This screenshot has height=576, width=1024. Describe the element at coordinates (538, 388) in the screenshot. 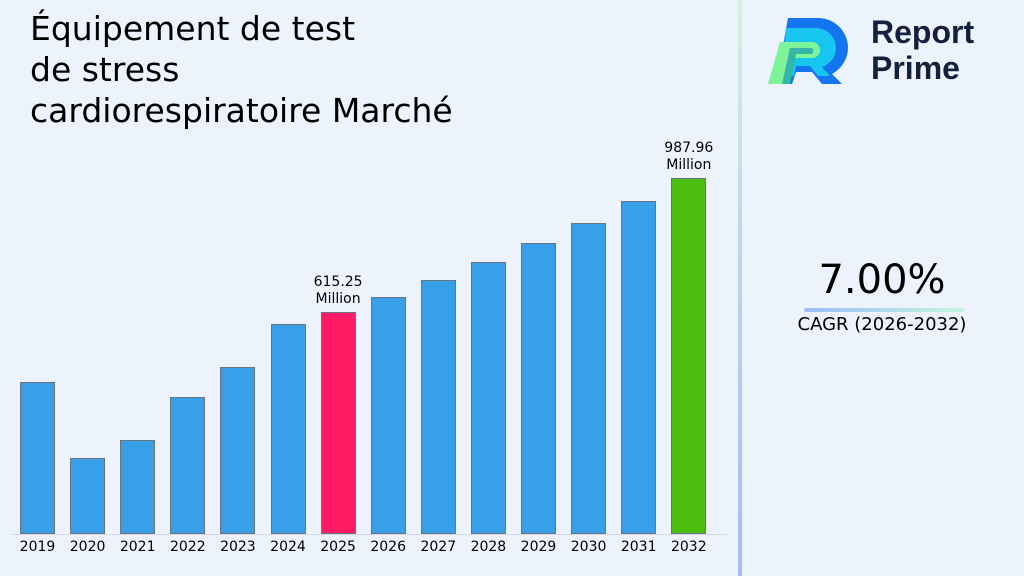

I see `bar-2029` at that location.